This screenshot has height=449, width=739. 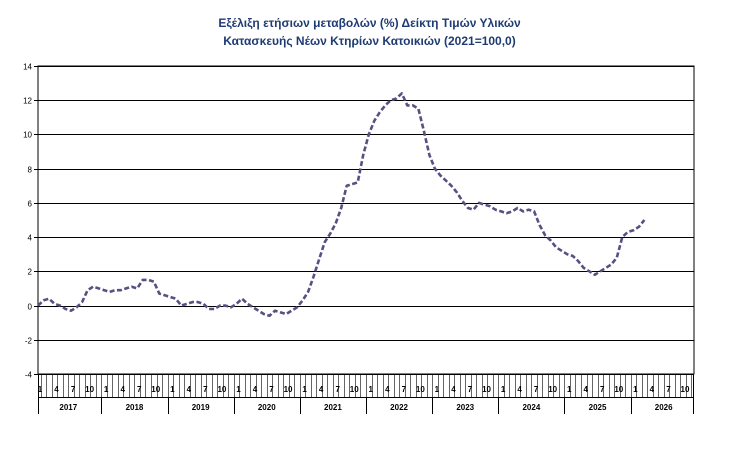 I want to click on x-year-label: 2018, so click(x=135, y=407).